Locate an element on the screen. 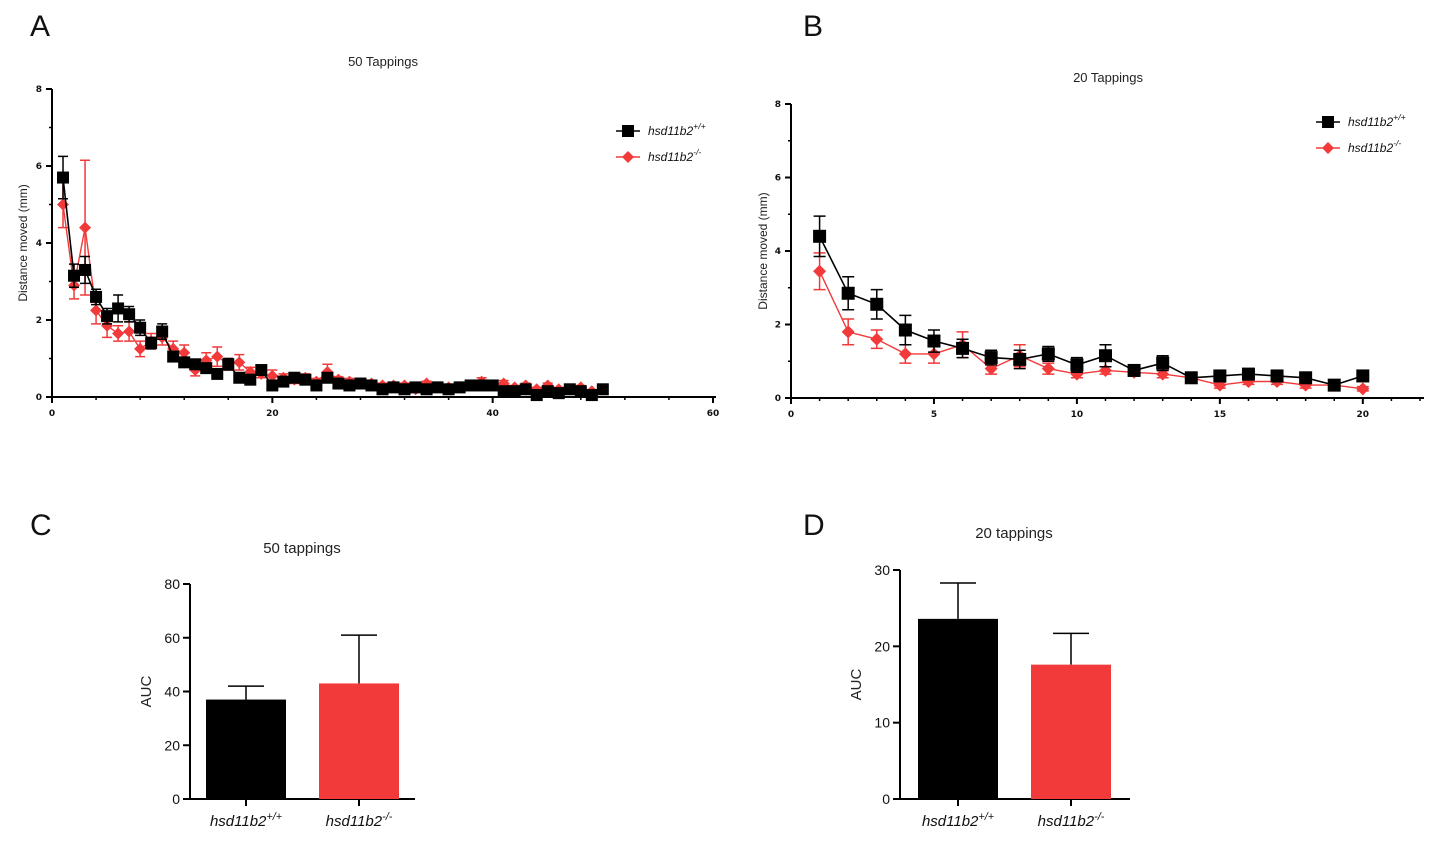  y-tick-label: 80 is located at coordinates (172, 584).